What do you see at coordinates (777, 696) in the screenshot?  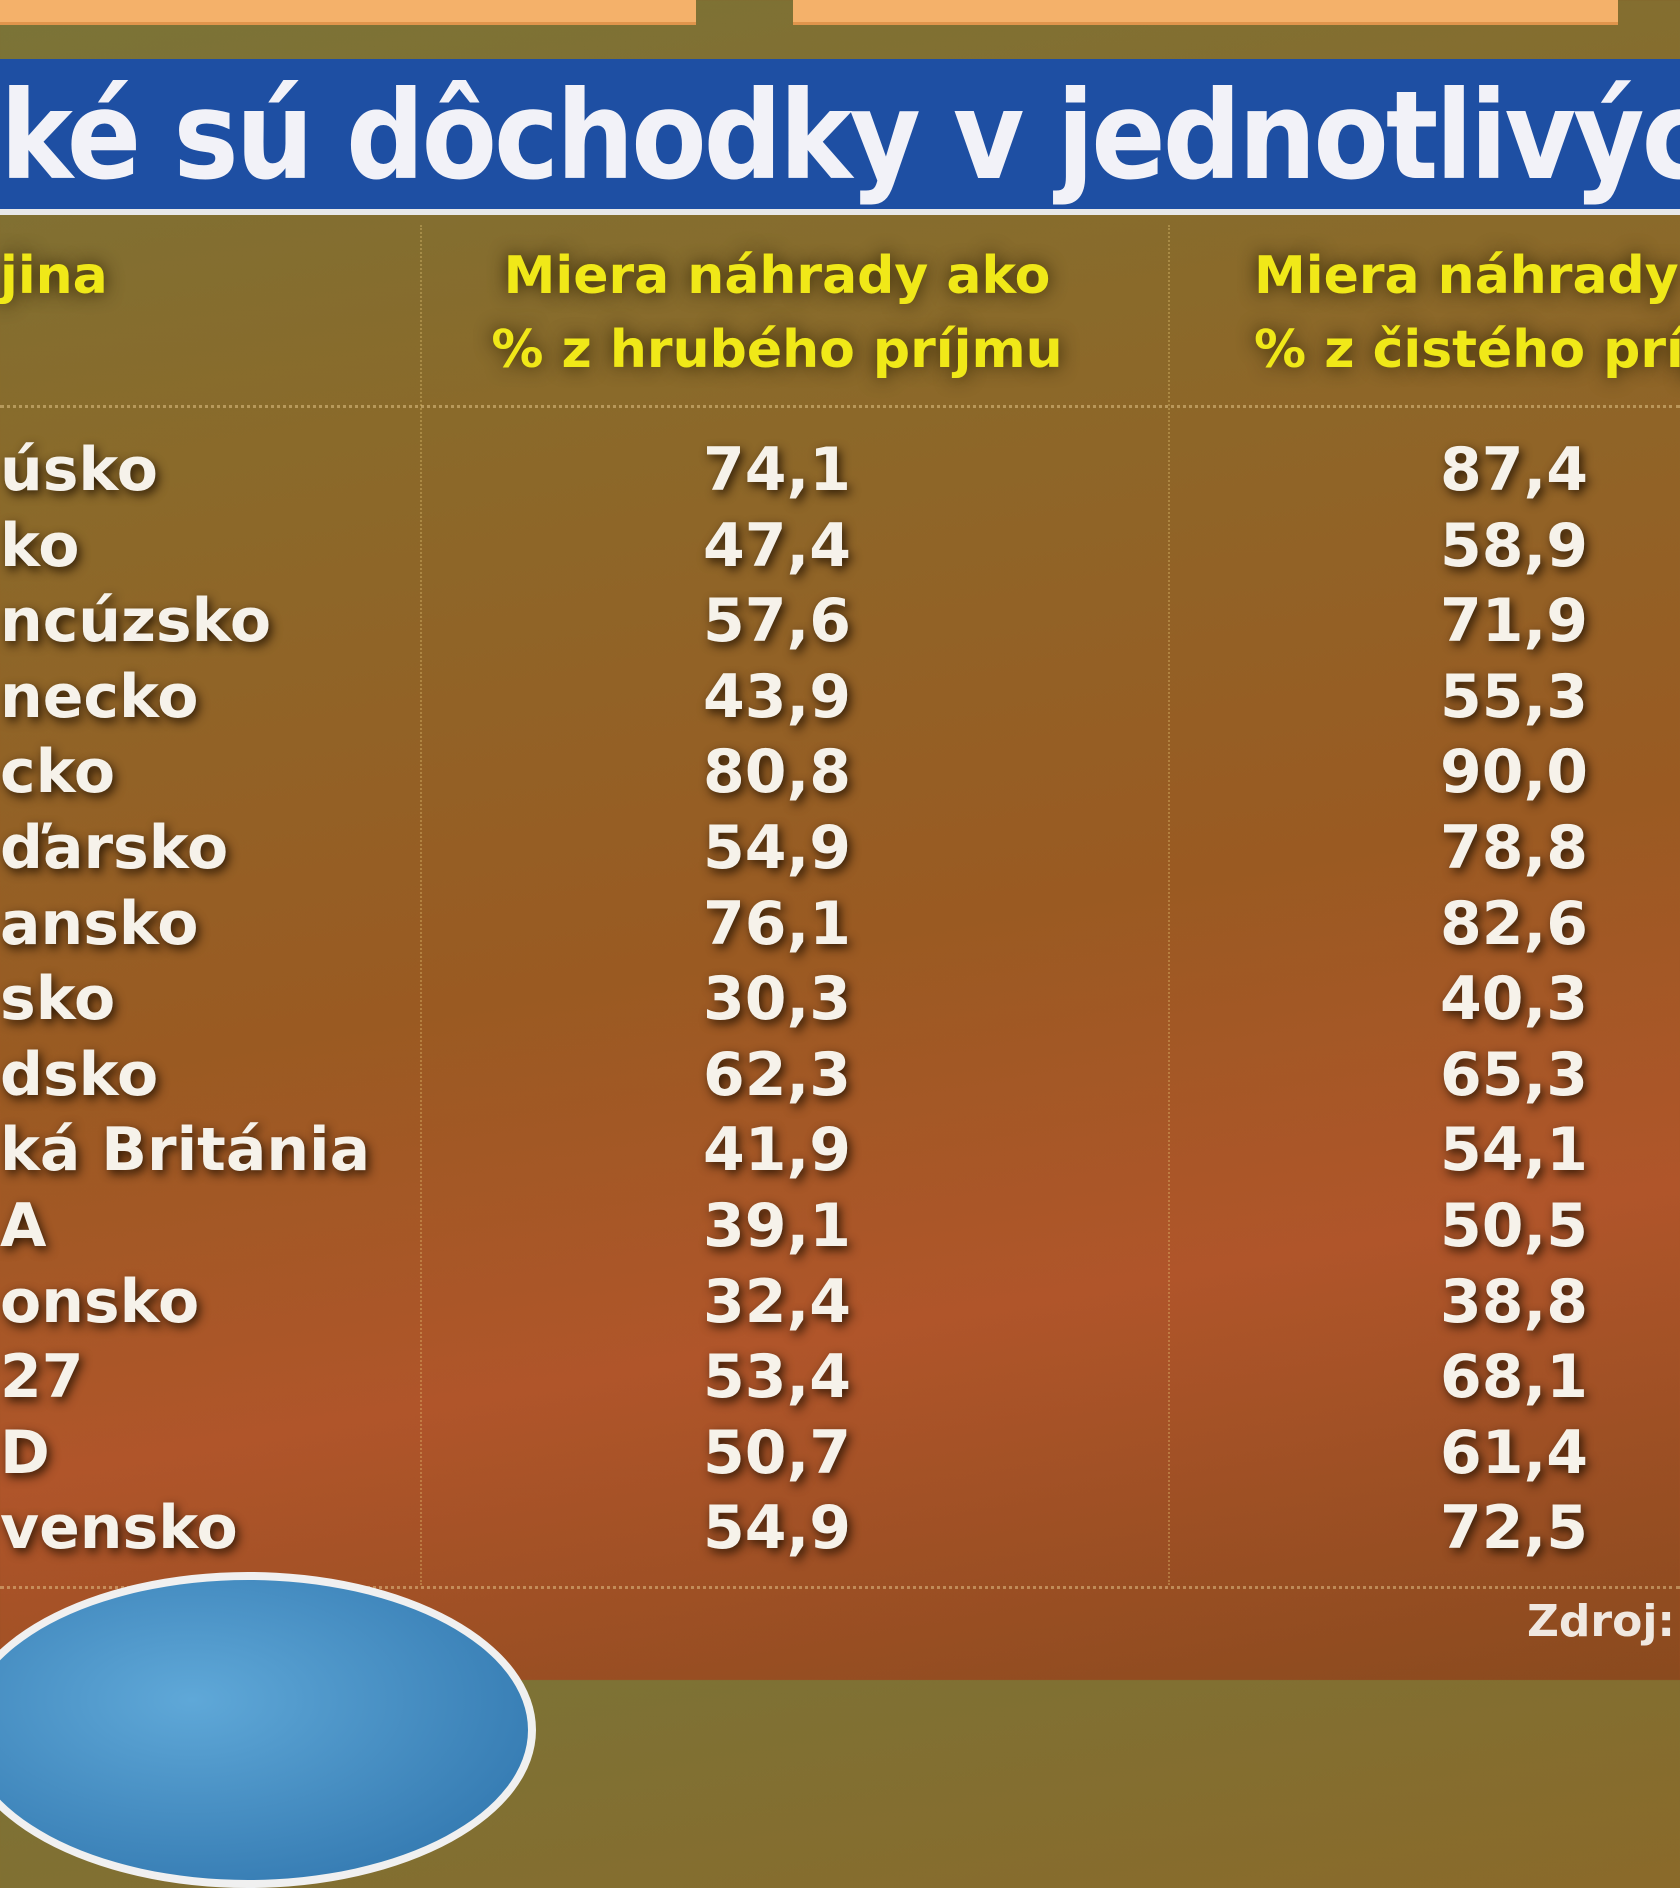 I see `value-cell: 43,9` at bounding box center [777, 696].